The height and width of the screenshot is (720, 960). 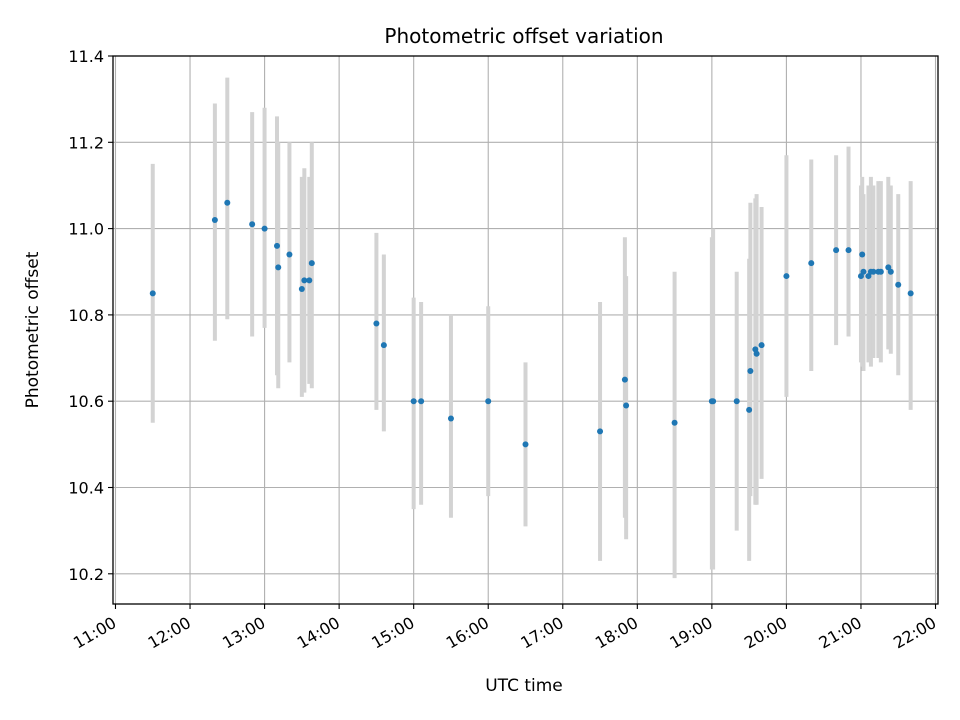 What do you see at coordinates (86, 574) in the screenshot?
I see `y-tick-label: 10.2` at bounding box center [86, 574].